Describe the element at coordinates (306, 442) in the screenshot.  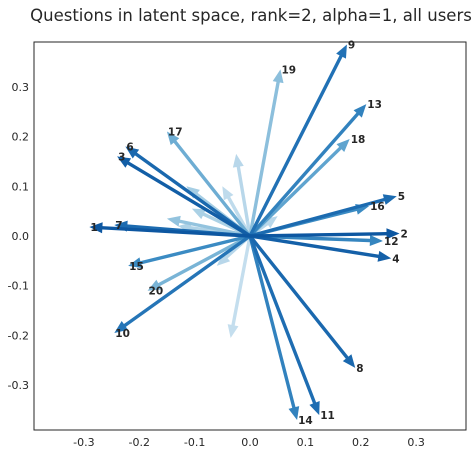
I see `x-tick-label: 0.1` at that location.